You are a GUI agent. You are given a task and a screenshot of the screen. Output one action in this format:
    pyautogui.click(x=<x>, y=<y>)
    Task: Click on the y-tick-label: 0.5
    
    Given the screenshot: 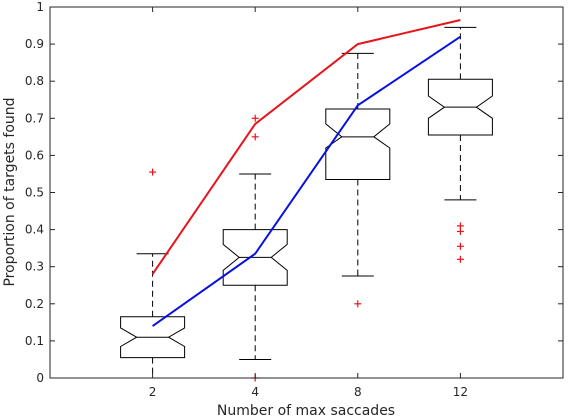 What is the action you would take?
    pyautogui.click(x=34, y=193)
    